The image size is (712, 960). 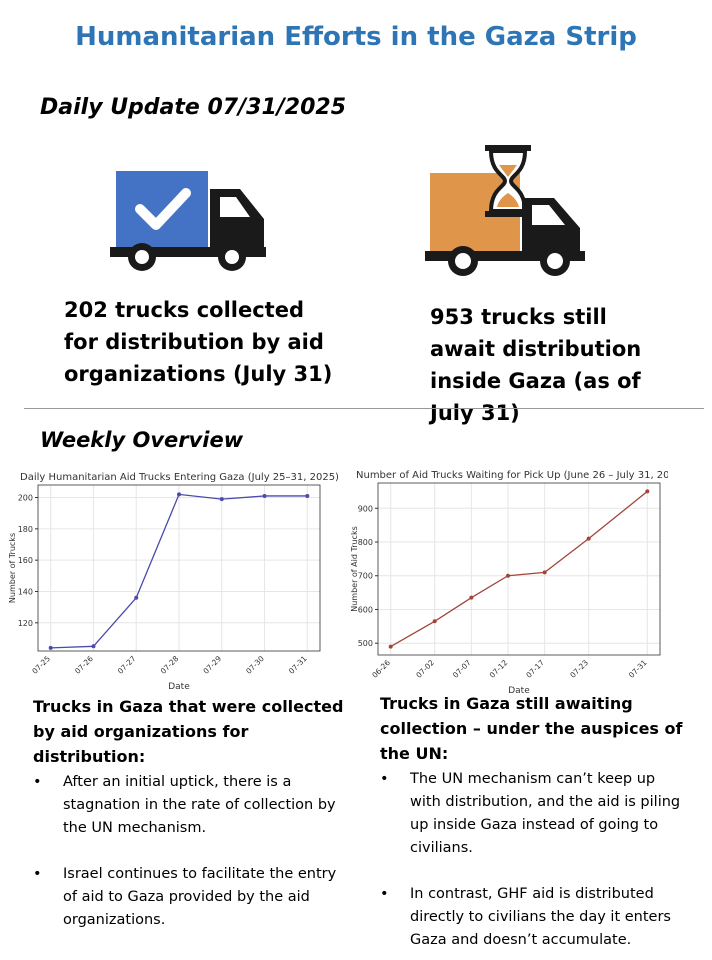 I want to click on y-tick-label: 800, so click(x=365, y=542).